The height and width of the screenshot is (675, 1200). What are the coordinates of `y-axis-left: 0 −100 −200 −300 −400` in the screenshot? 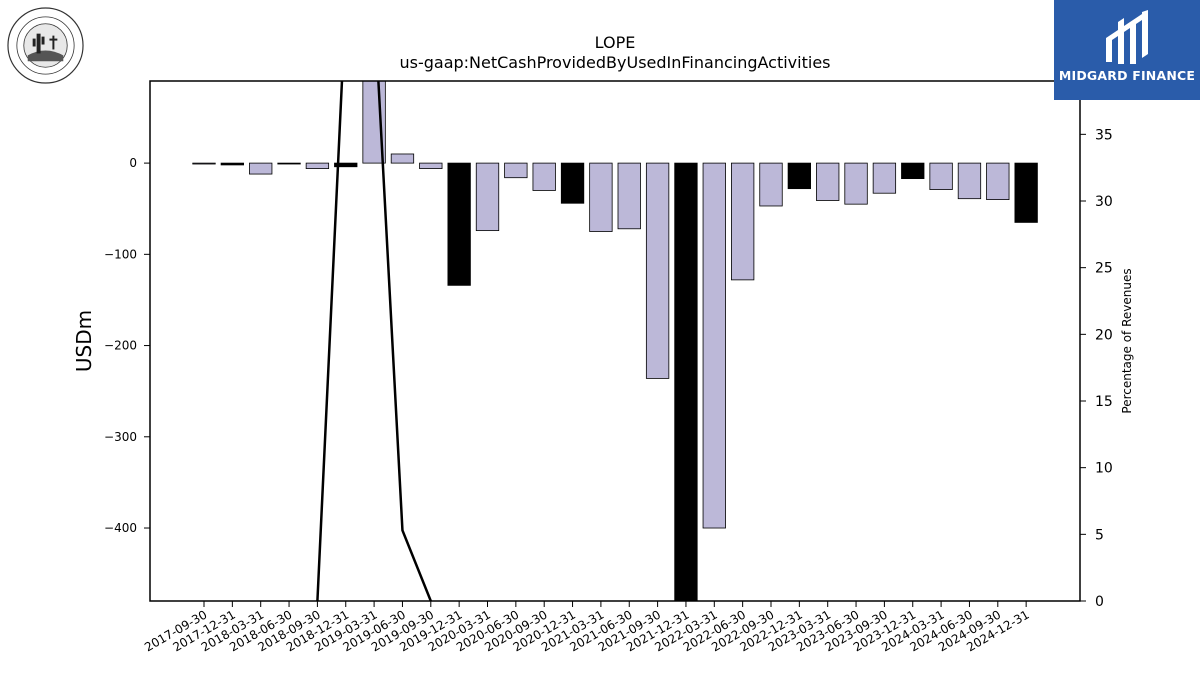 It's located at (127, 345).